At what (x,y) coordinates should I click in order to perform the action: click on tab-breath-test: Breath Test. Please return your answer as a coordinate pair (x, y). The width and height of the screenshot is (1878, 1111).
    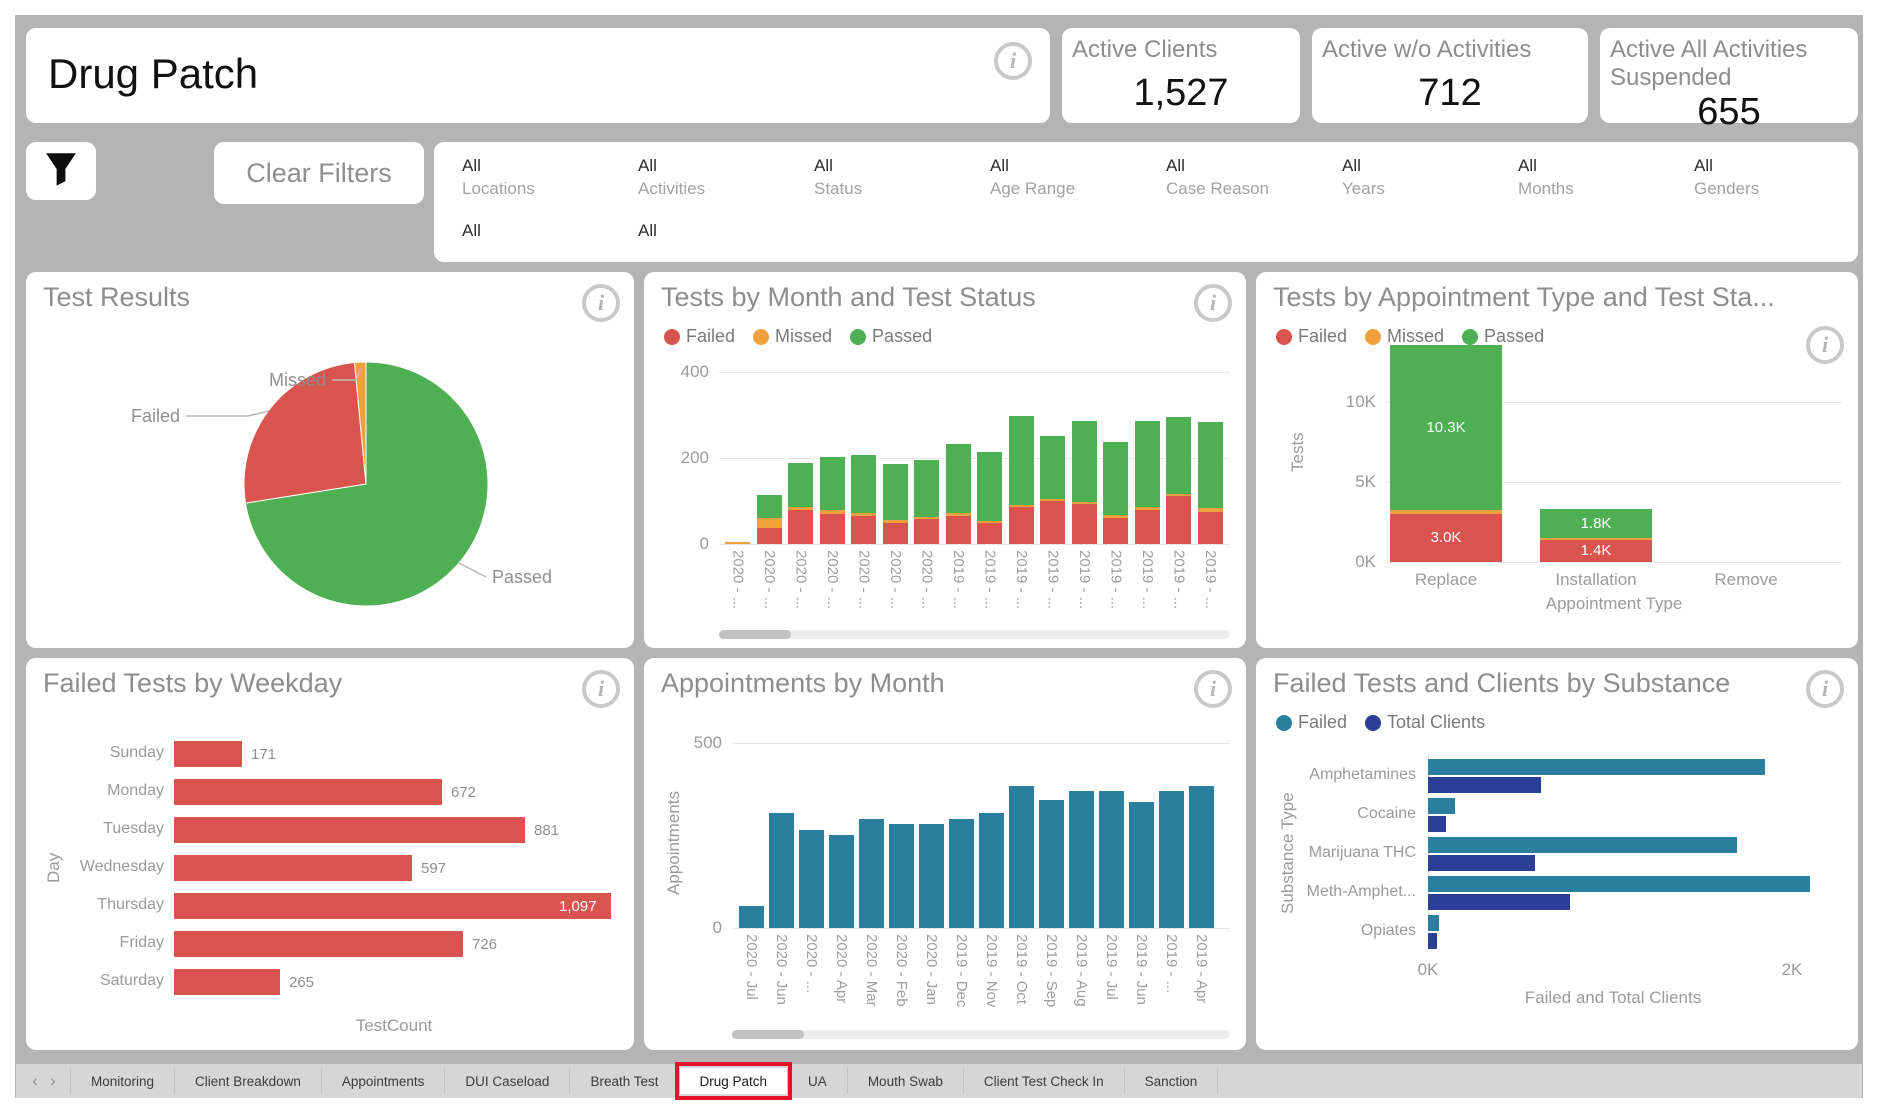
    Looking at the image, I should click on (625, 1081).